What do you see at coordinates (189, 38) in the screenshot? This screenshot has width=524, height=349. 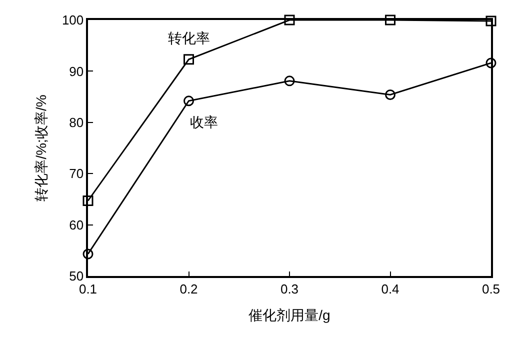 I see `series-label: 转化率` at bounding box center [189, 38].